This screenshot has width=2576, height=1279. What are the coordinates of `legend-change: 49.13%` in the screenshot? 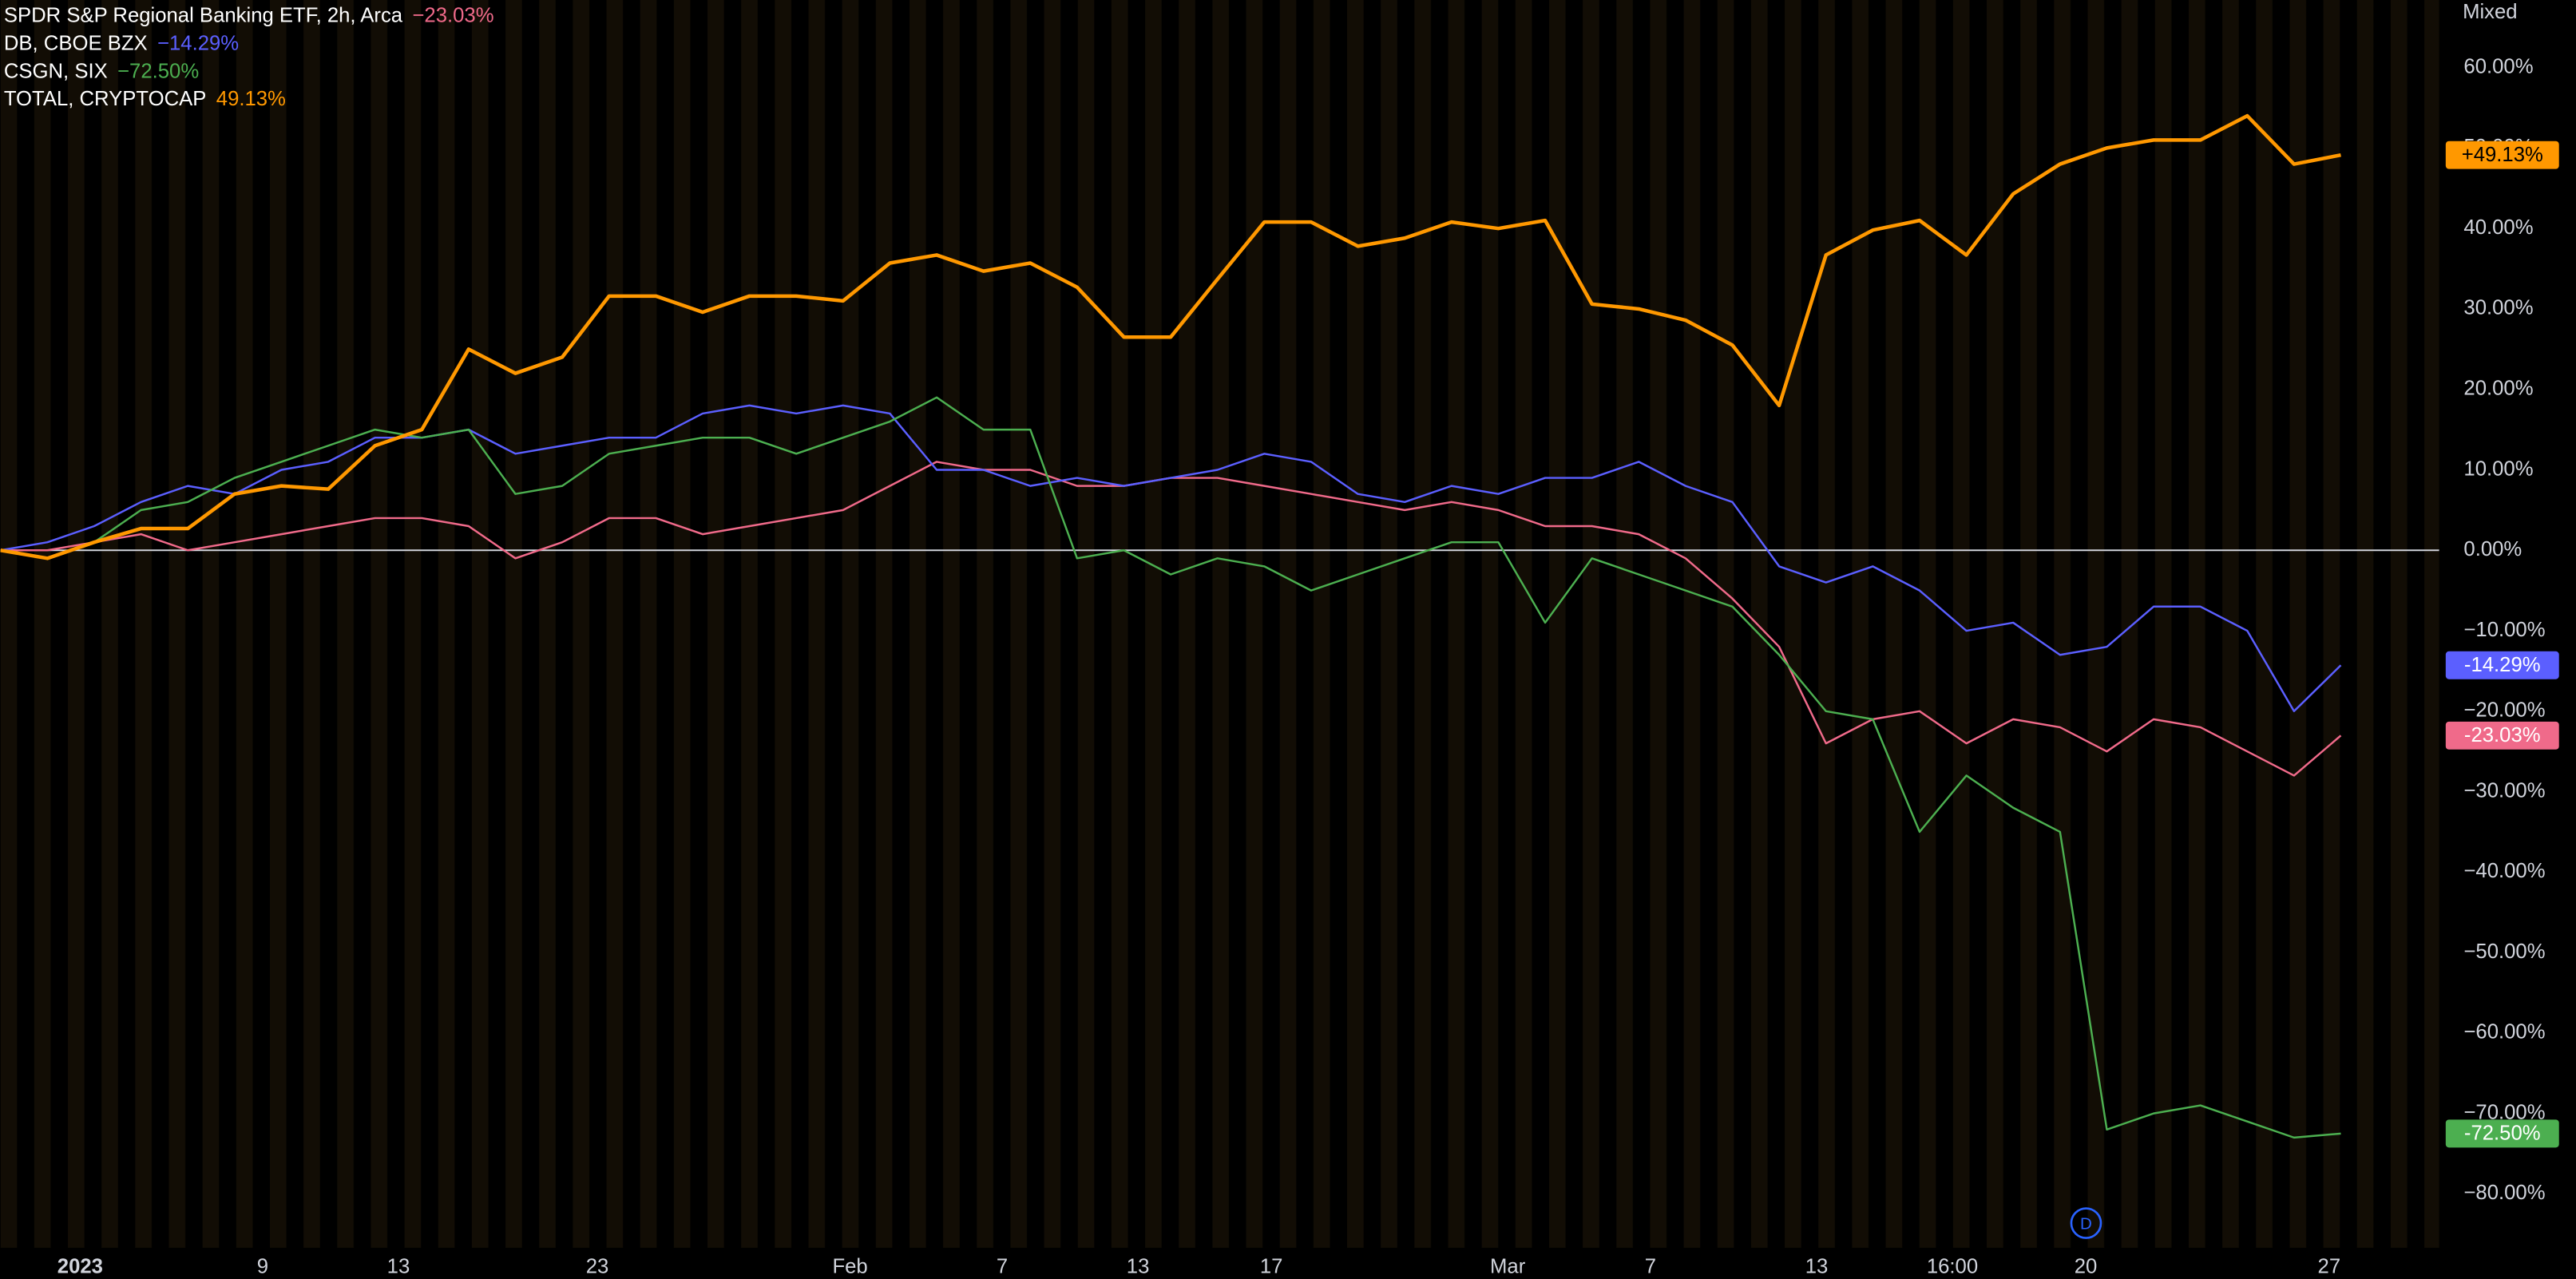 It's located at (251, 99).